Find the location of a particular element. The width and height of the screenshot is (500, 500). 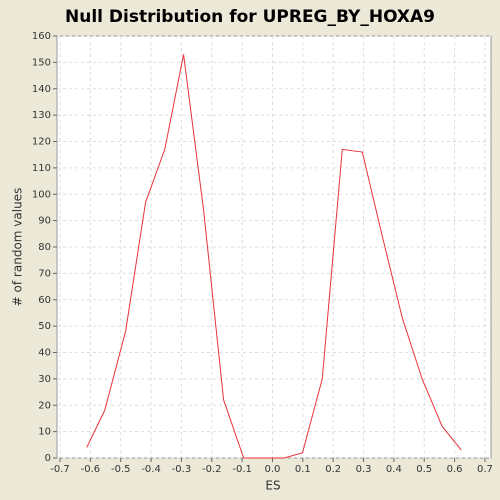

x-tick-label: -0.7 is located at coordinates (60, 469).